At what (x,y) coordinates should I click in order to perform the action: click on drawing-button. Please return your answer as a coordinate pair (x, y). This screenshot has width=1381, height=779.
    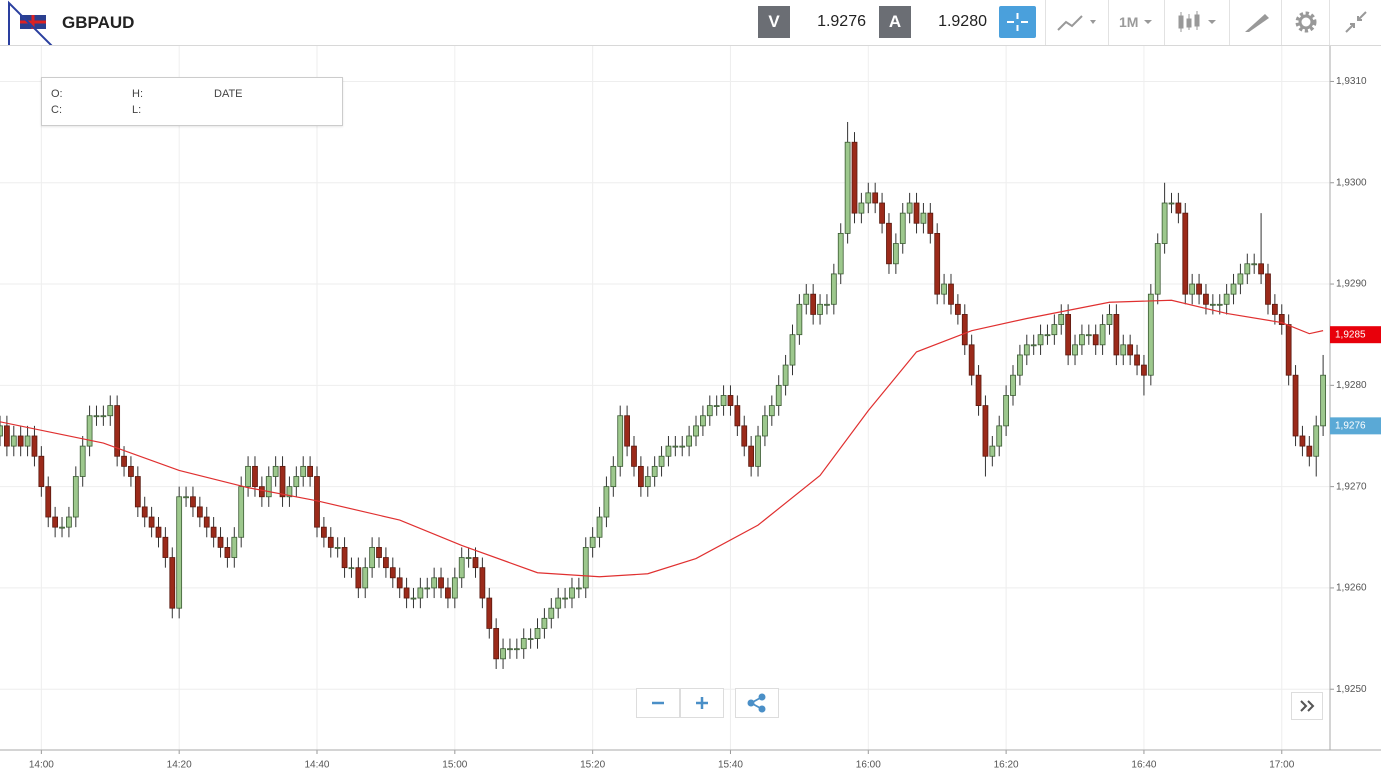
    Looking at the image, I should click on (1257, 22).